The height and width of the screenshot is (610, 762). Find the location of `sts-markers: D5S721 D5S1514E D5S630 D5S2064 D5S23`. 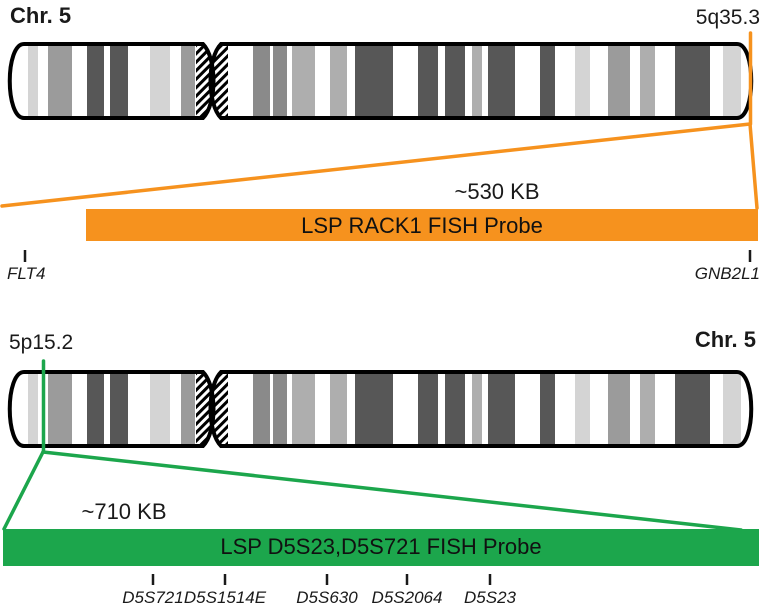

sts-markers: D5S721 D5S1514E D5S630 D5S2064 D5S23 is located at coordinates (319, 590).